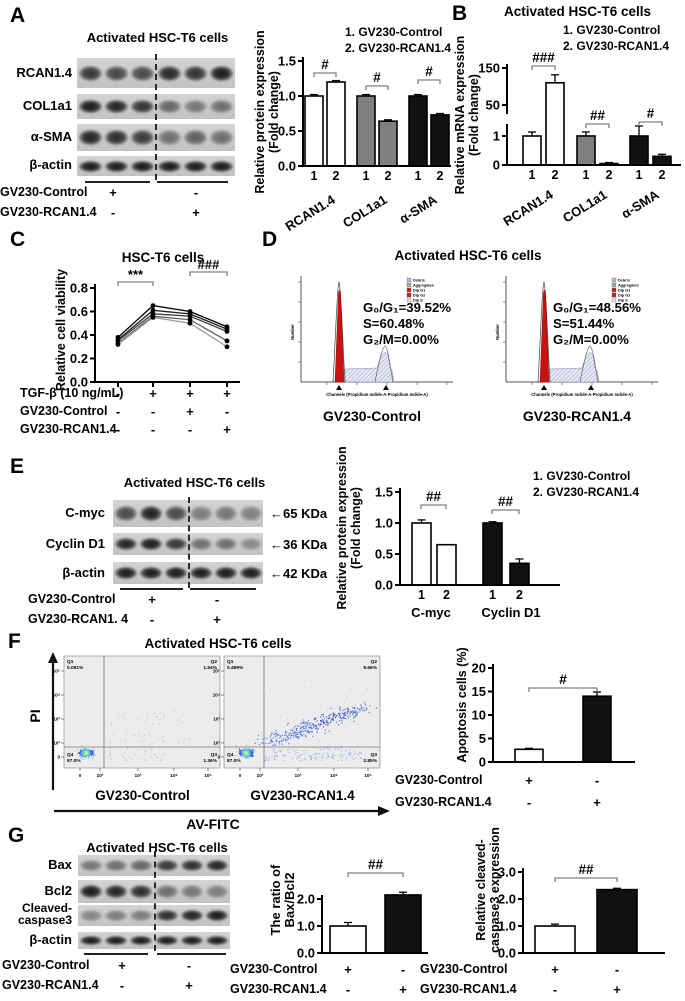 This screenshot has width=685, height=1001. What do you see at coordinates (135, 283) in the screenshot?
I see `sig-bracket` at bounding box center [135, 283].